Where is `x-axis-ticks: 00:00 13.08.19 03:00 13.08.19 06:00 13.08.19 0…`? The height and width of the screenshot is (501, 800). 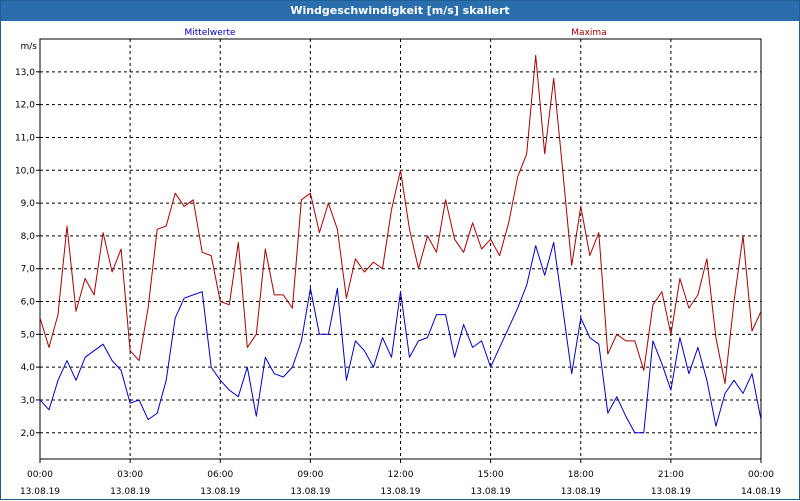 x-axis-ticks: 00:00 13.08.19 03:00 13.08.19 06:00 13.08.19 0… is located at coordinates (400, 478).